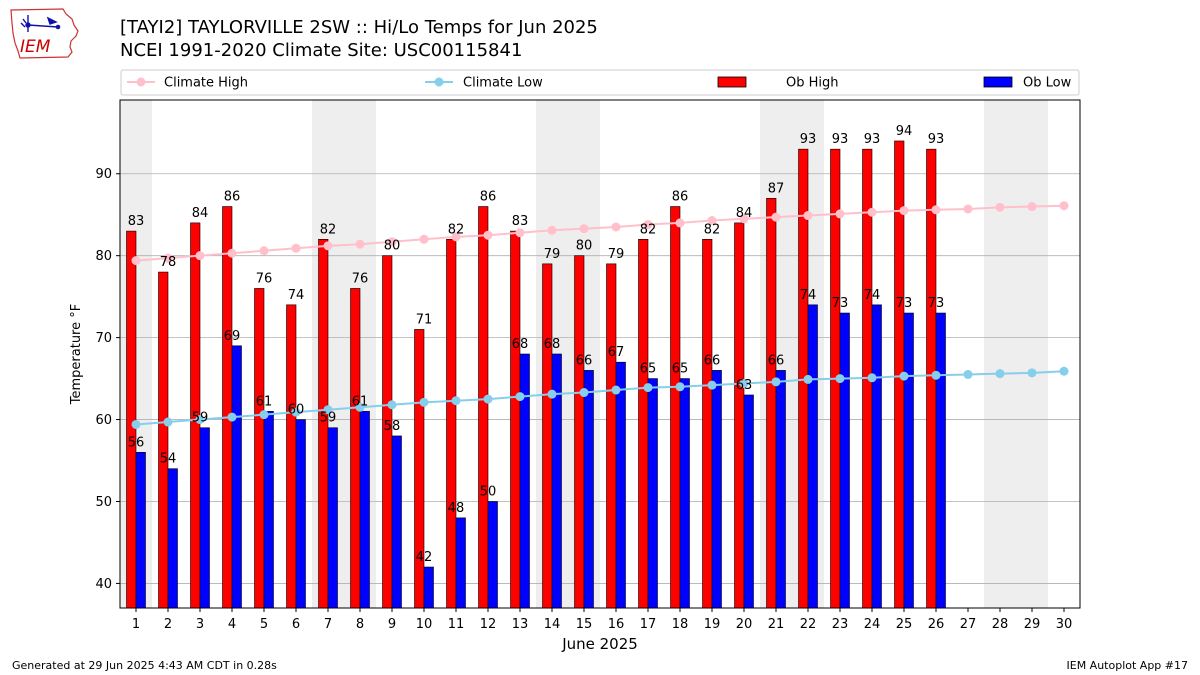  What do you see at coordinates (264, 624) in the screenshot?
I see `x-tick-label: 5` at bounding box center [264, 624].